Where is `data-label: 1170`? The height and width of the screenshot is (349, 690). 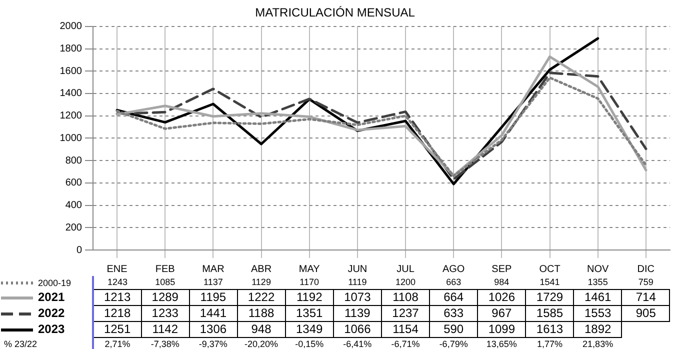 data-label: 1170 is located at coordinates (309, 282).